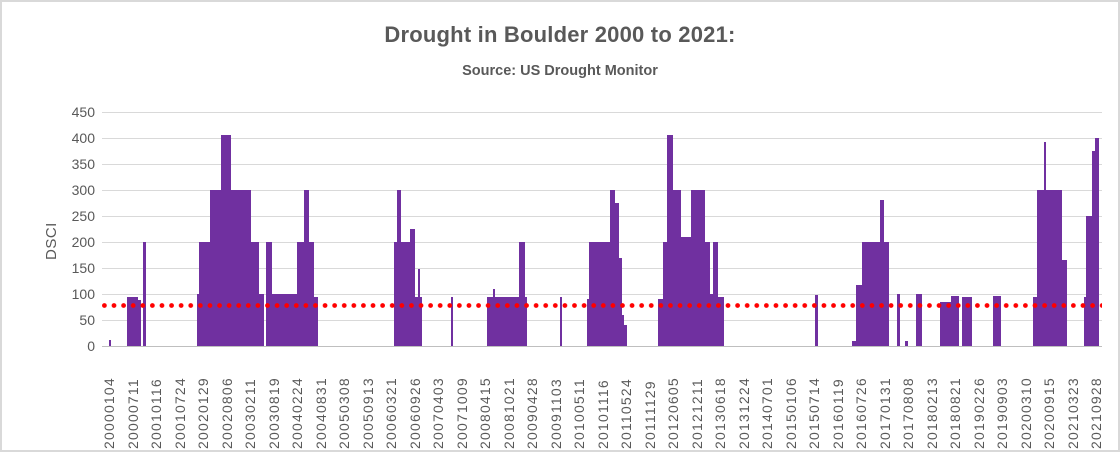  I want to click on x-tick-label: 20070403, so click(438, 413).